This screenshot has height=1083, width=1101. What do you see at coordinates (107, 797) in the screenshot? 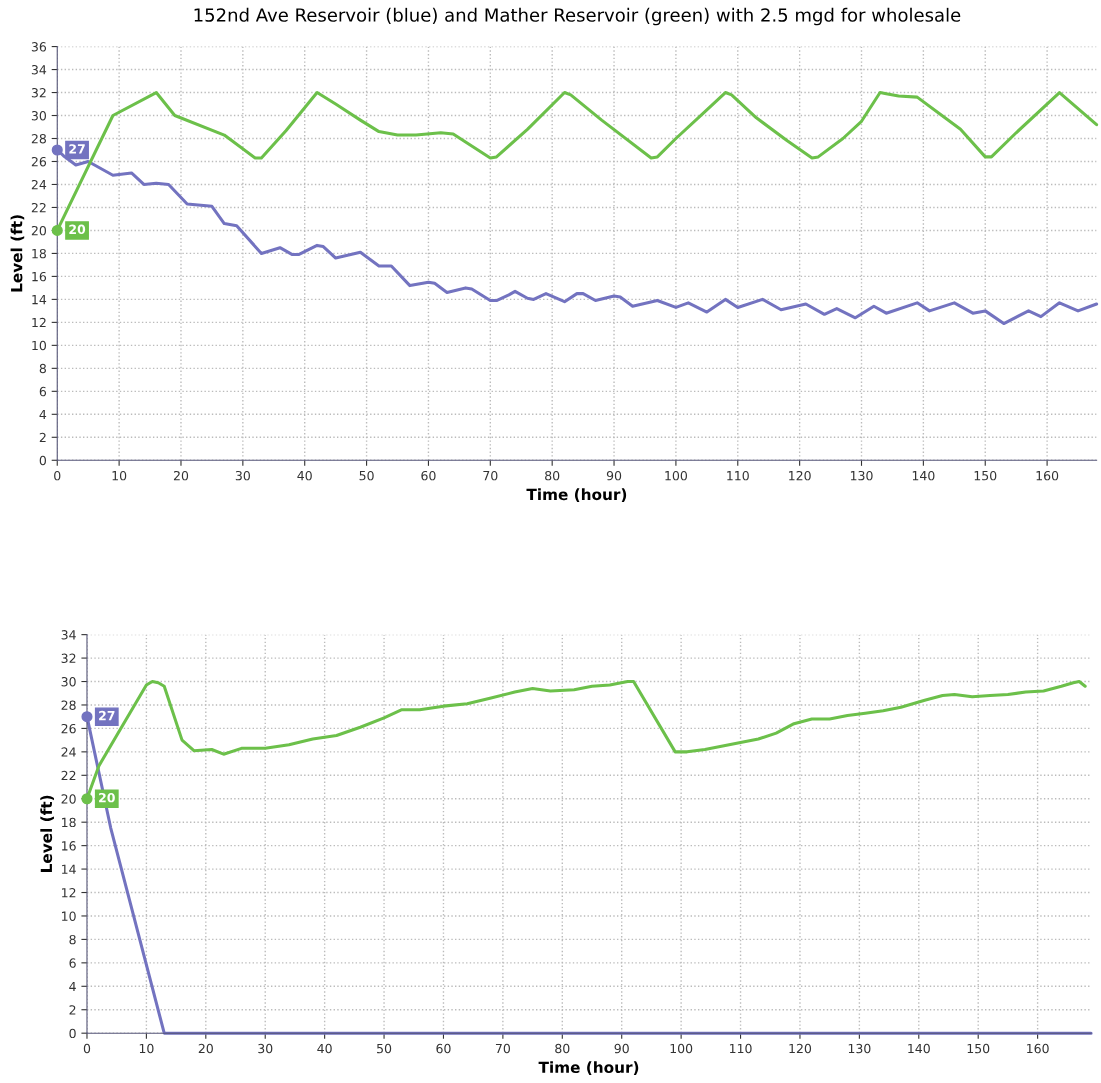
I see `annotation: 20` at bounding box center [107, 797].